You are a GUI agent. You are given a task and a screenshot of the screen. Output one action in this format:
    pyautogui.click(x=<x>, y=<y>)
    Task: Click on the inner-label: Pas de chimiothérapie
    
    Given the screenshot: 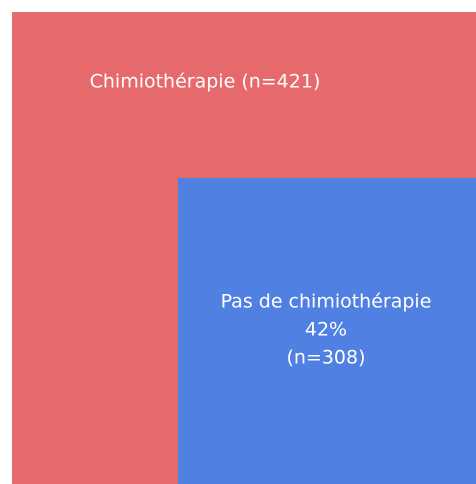 What is the action you would take?
    pyautogui.click(x=326, y=302)
    